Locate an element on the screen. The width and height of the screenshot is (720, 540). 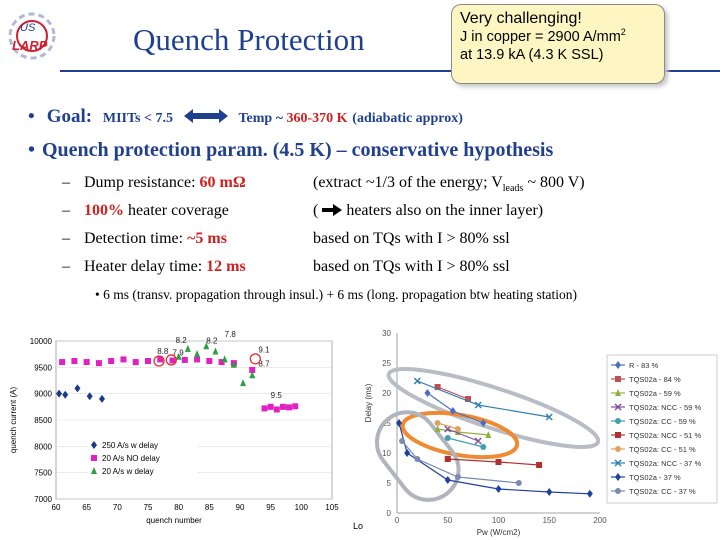
goal-suffix: (adiabatic approx) is located at coordinates (407, 118).